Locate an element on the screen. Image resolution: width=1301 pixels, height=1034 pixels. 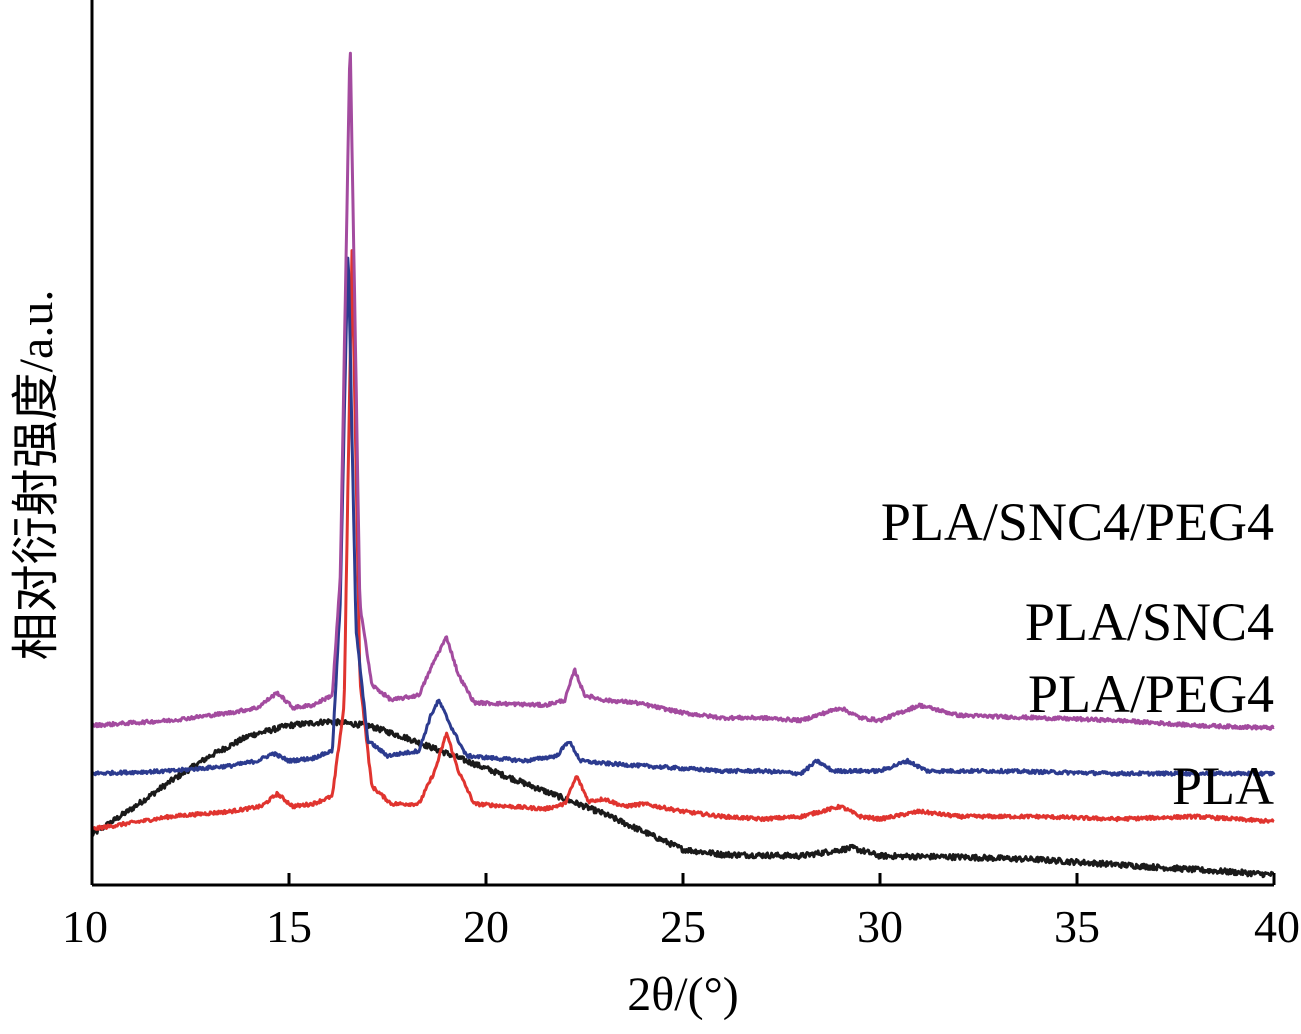
series-label: PLA is located at coordinates (1223, 786).